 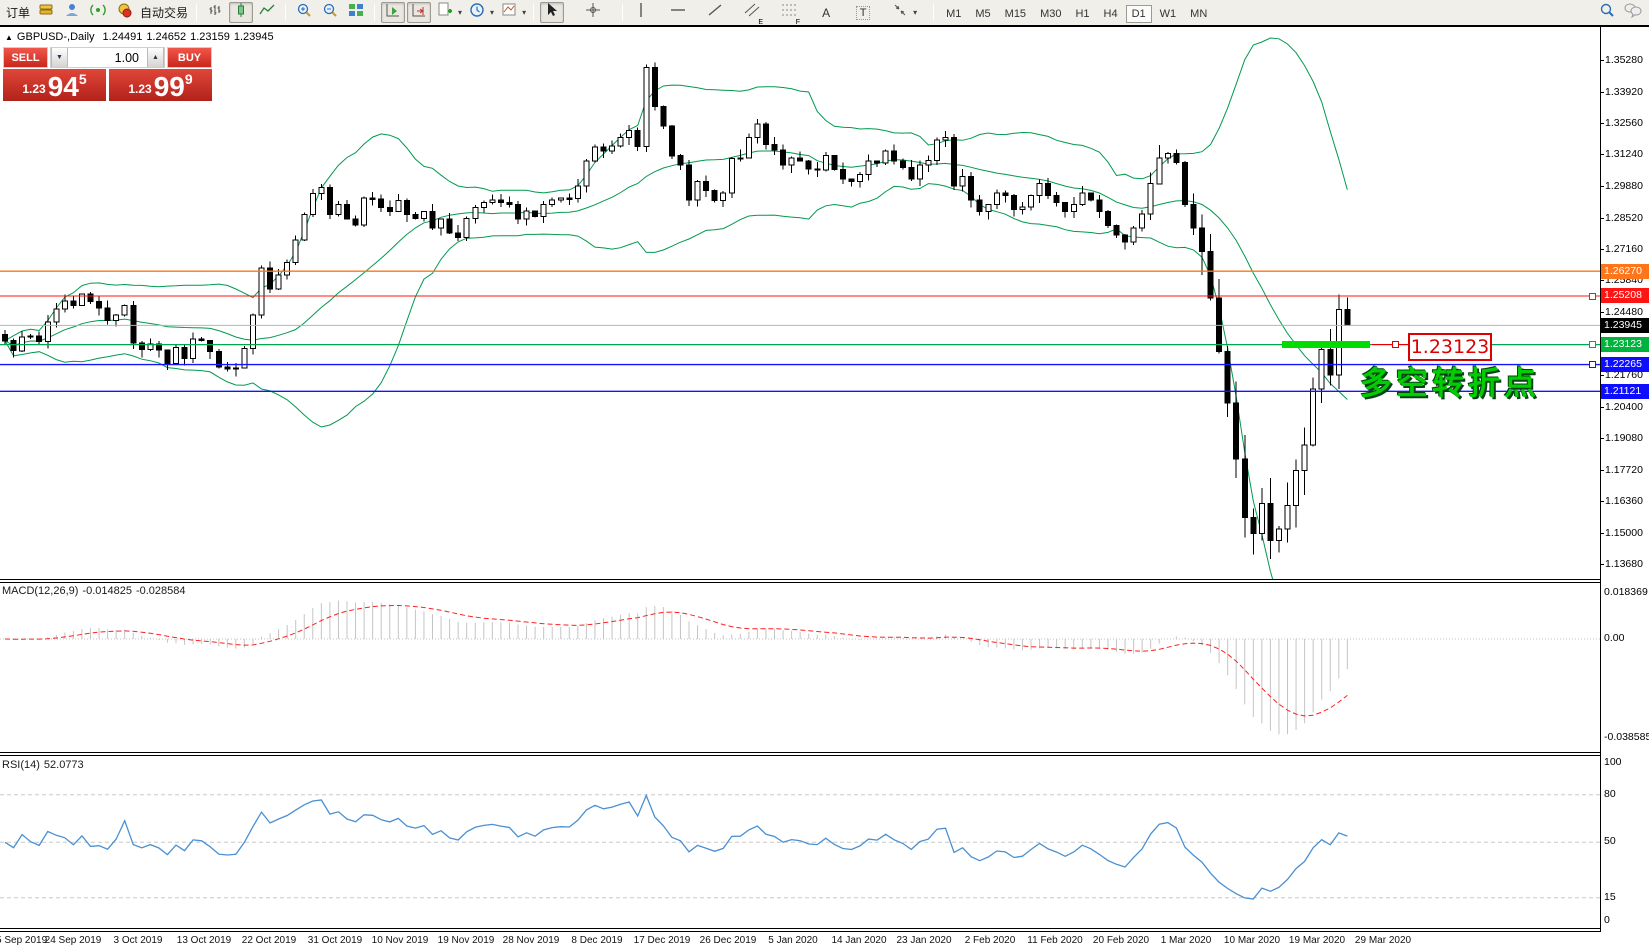 I want to click on channel-tool-button: E, so click(x=752, y=14).